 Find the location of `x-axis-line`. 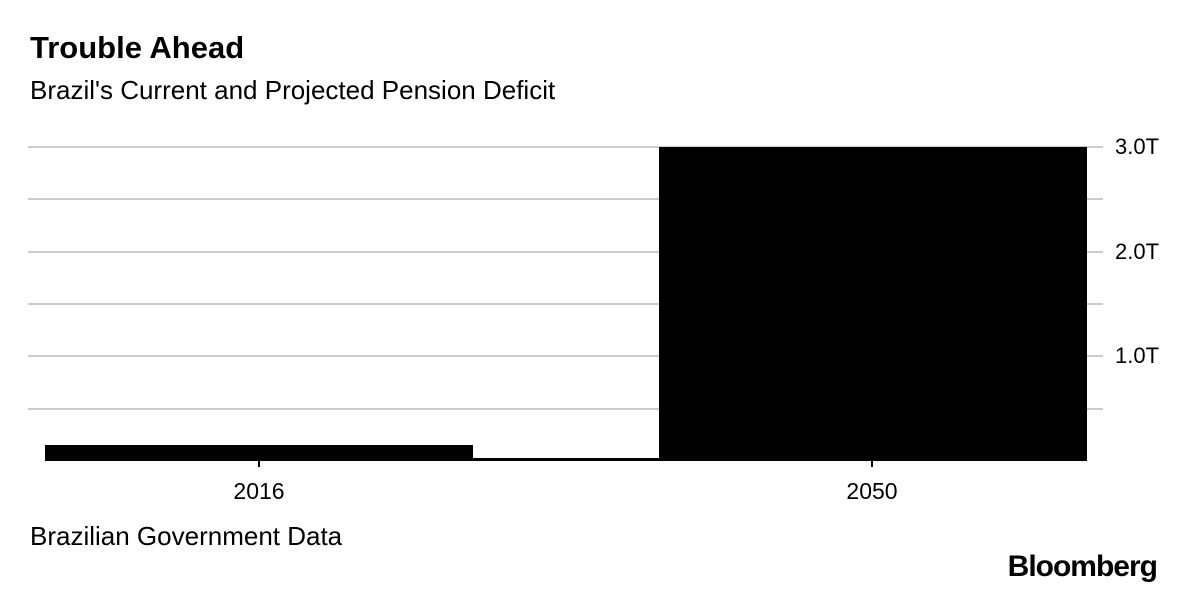

x-axis-line is located at coordinates (566, 459).